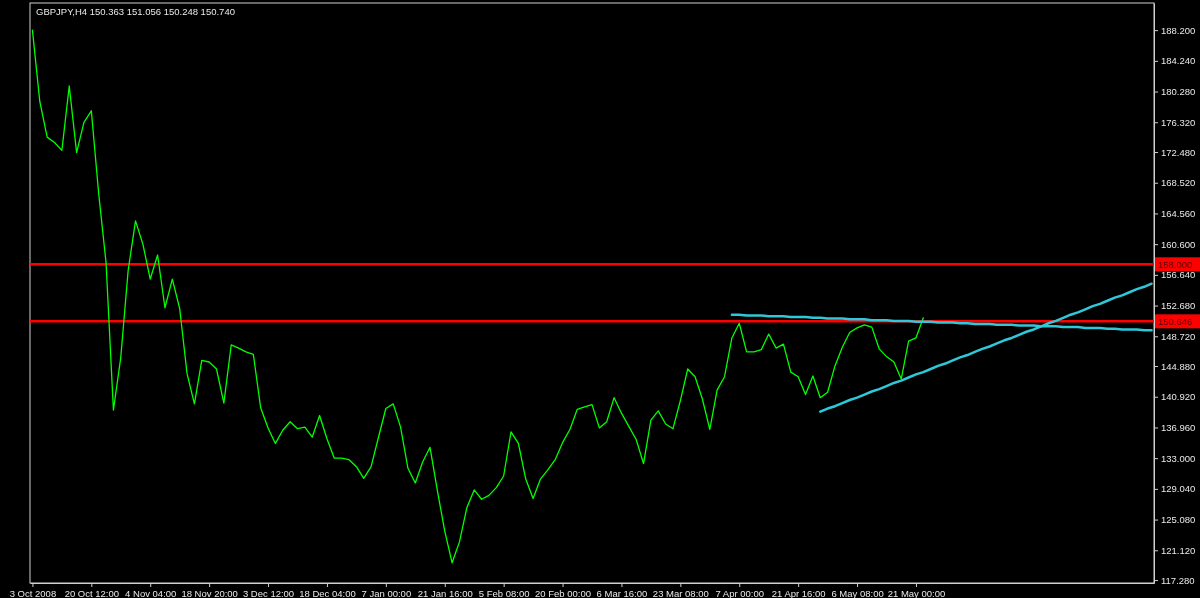 This screenshot has height=598, width=1200. Describe the element at coordinates (798, 592) in the screenshot. I see `x-tick-label: 21 Apr 16:00` at that location.